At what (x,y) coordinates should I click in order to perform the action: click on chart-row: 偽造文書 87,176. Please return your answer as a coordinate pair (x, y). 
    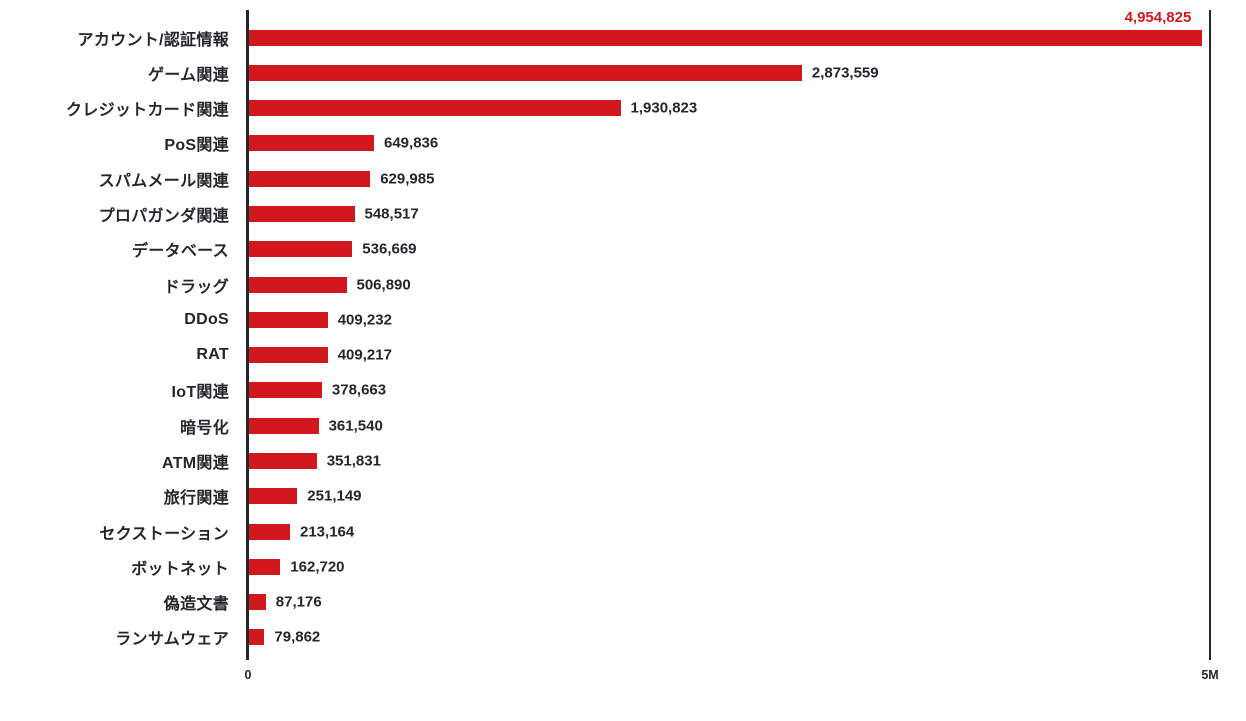
    Looking at the image, I should click on (605, 602).